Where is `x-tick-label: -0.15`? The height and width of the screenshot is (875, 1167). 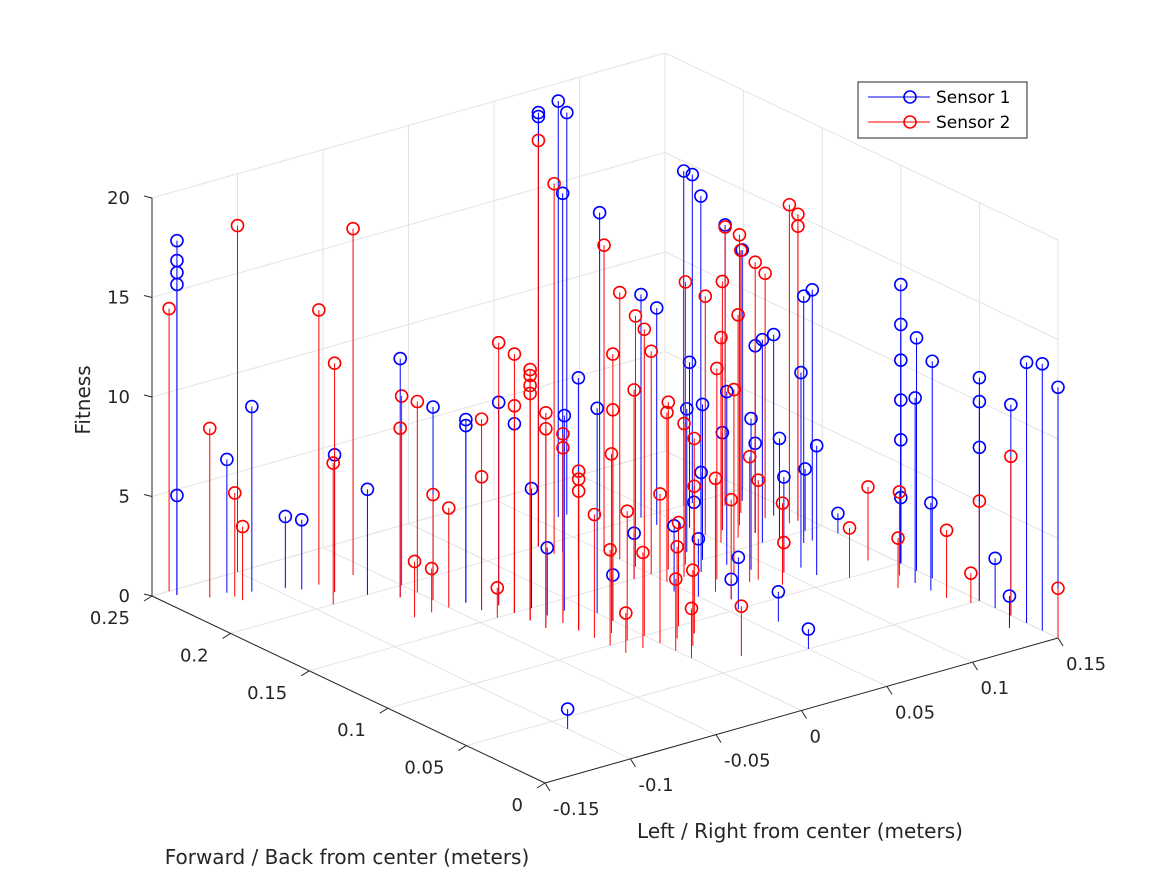 x-tick-label: -0.15 is located at coordinates (576, 809).